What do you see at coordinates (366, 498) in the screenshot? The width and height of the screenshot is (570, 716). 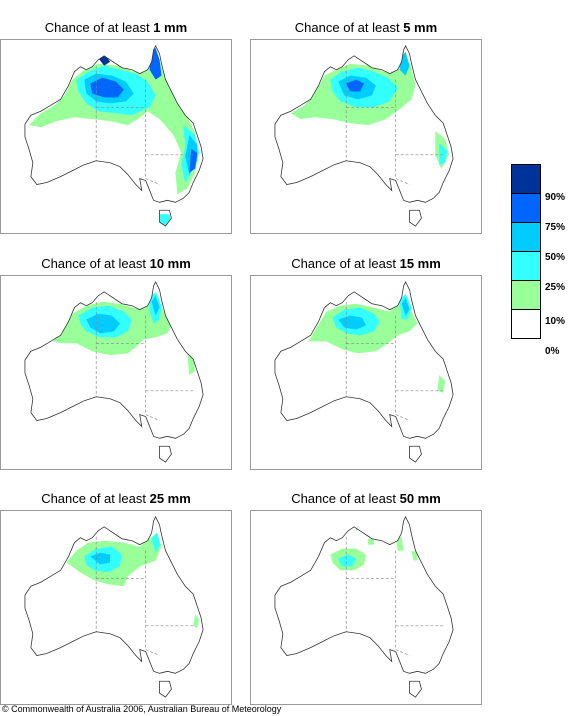 I see `panel-title-50mm: Chance of at least 50 mm` at bounding box center [366, 498].